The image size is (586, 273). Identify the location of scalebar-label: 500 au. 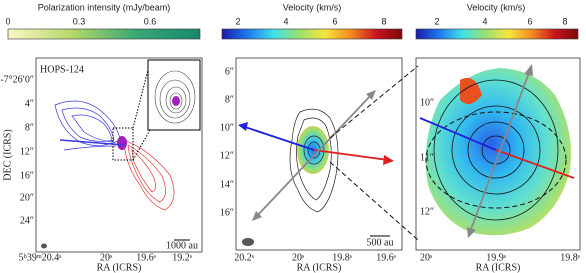
(380, 242).